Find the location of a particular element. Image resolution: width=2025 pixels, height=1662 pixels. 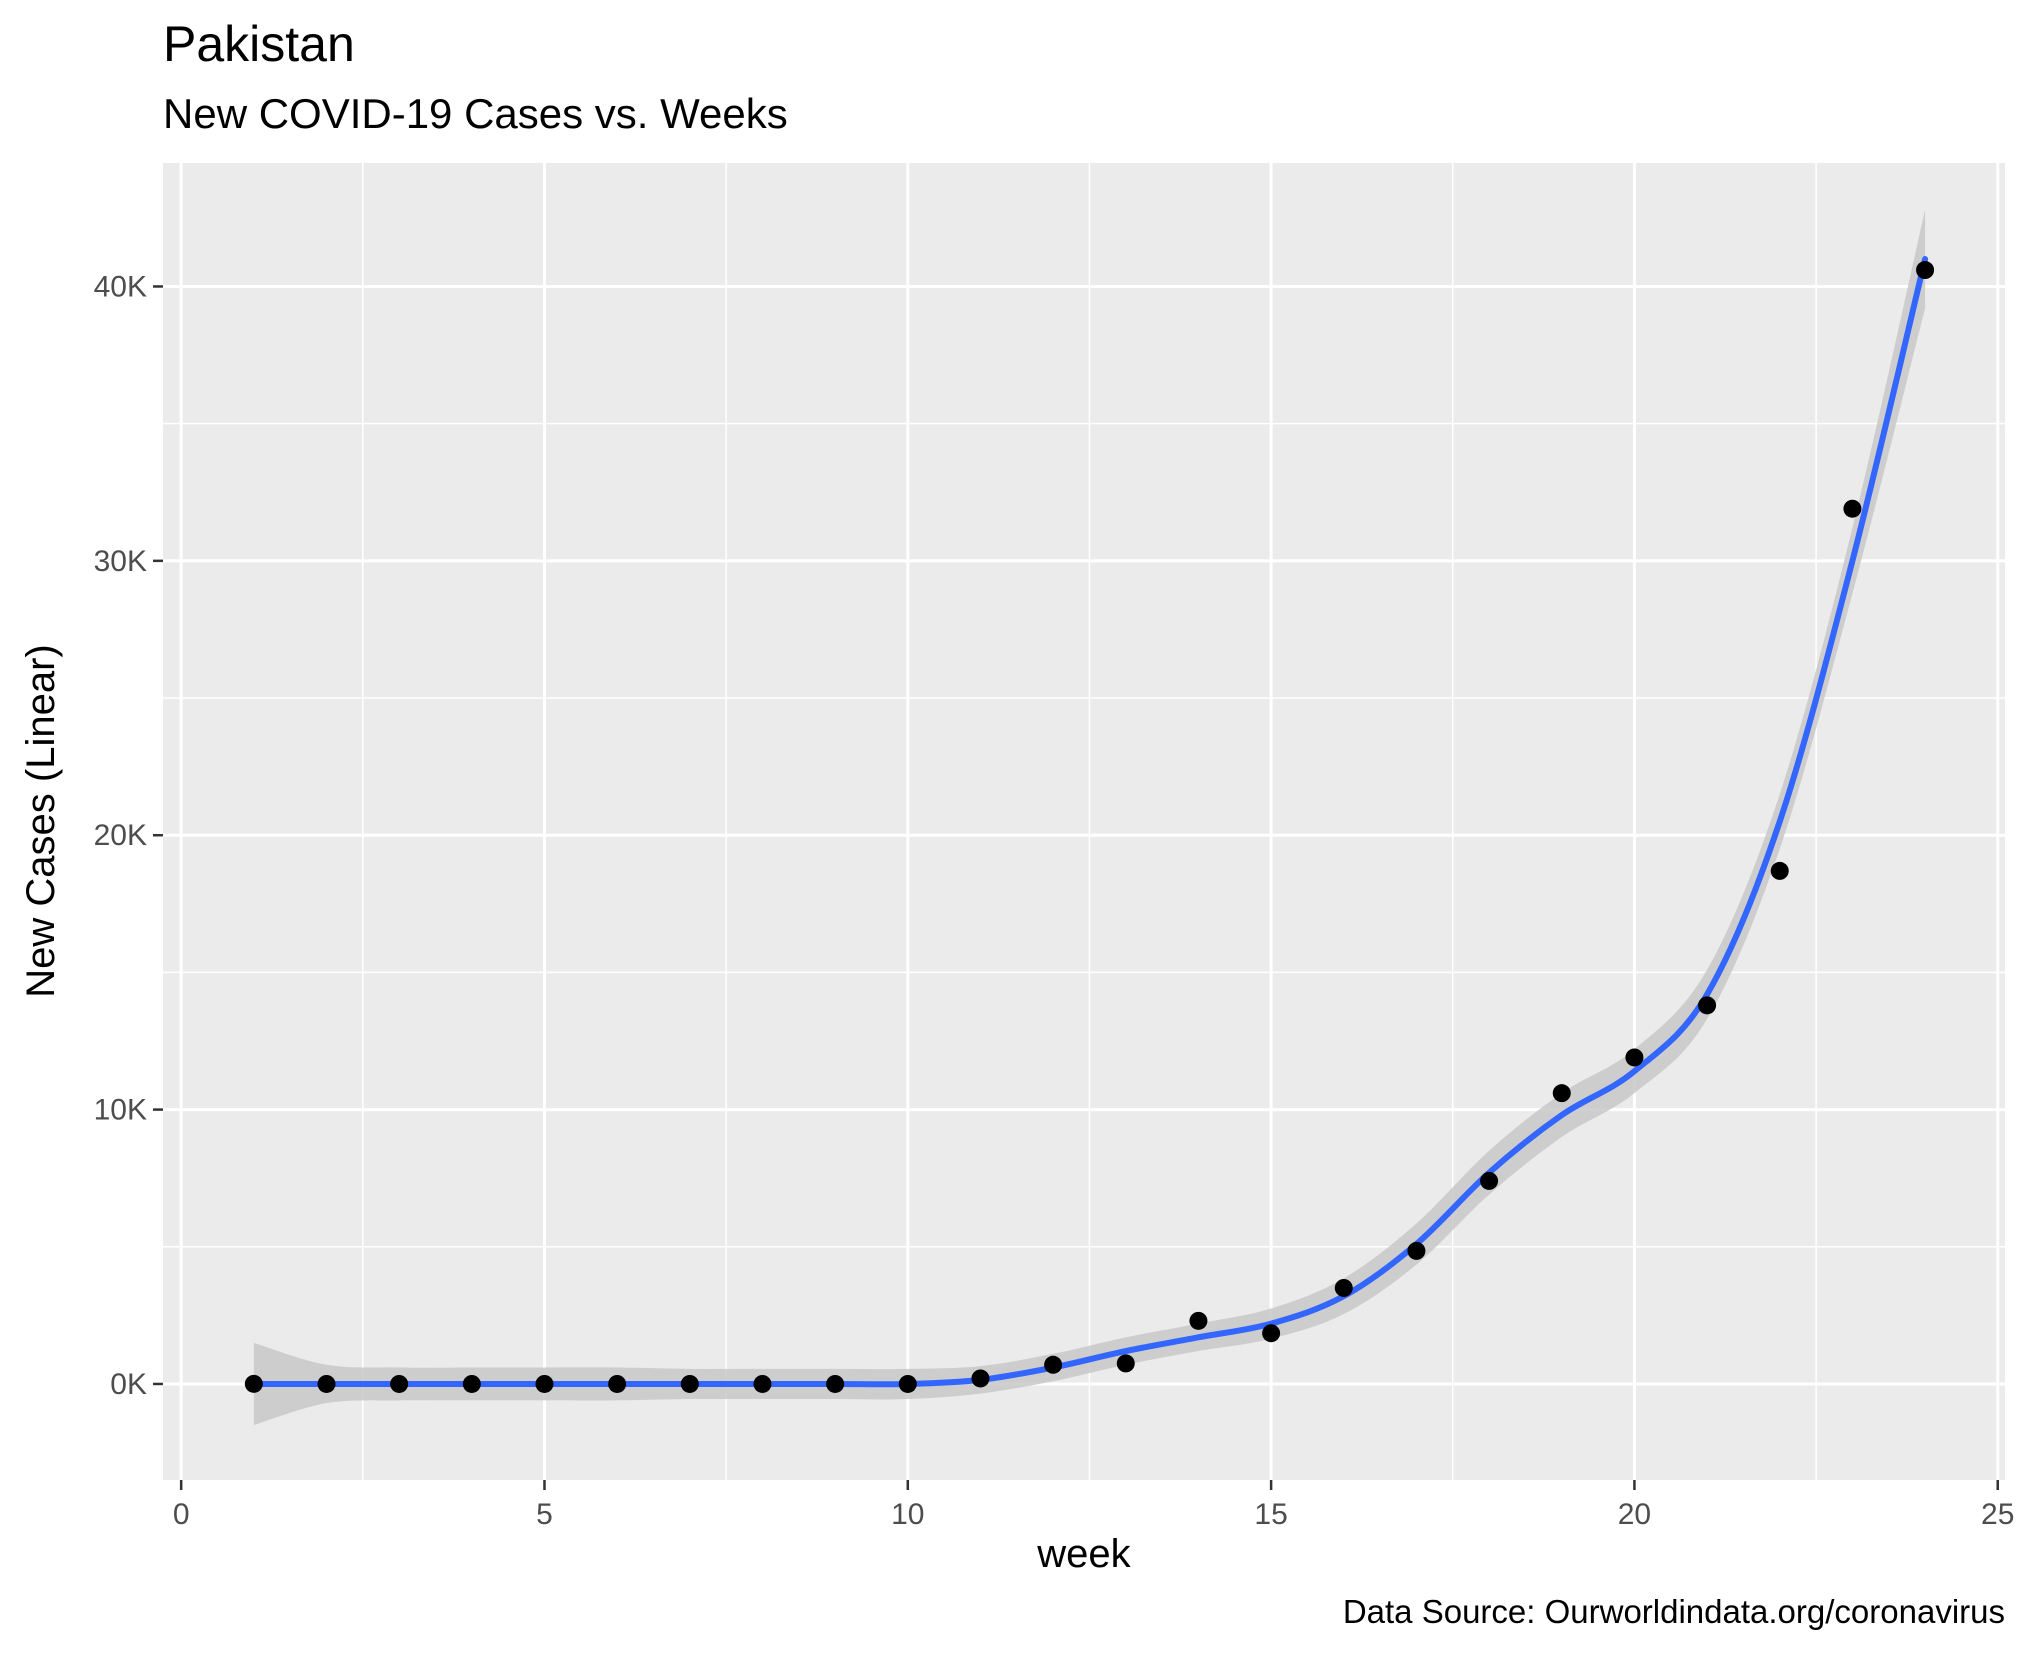

y-tick-label: 0K is located at coordinates (128, 1384).